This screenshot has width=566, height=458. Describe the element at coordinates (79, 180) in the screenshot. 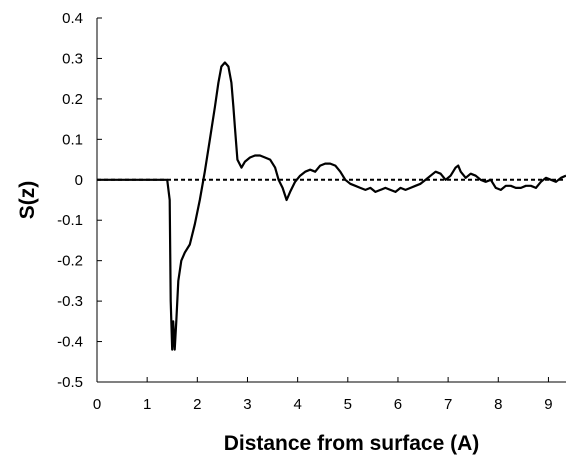

I see `y-tick-label: 0` at that location.